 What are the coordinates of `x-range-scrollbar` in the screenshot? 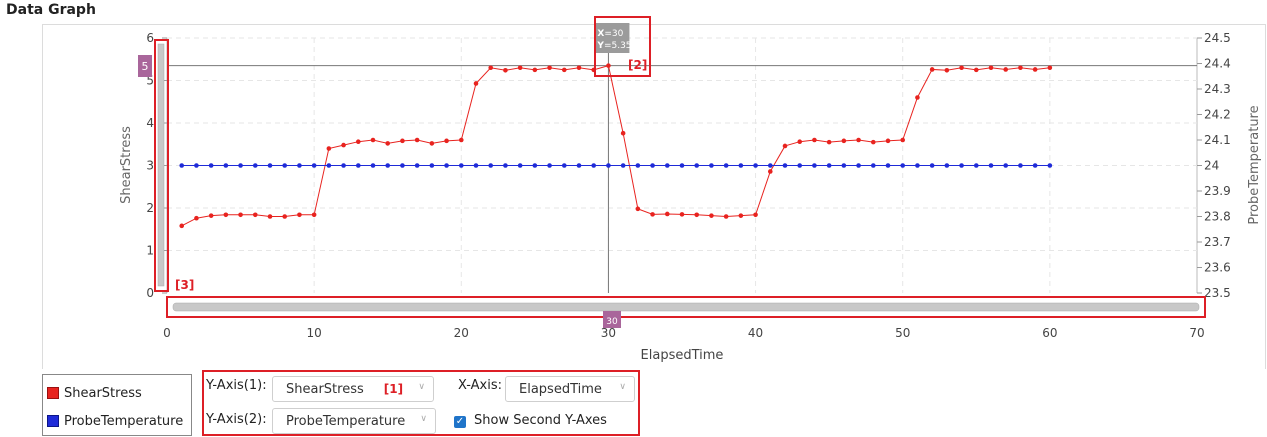 It's located at (686, 307).